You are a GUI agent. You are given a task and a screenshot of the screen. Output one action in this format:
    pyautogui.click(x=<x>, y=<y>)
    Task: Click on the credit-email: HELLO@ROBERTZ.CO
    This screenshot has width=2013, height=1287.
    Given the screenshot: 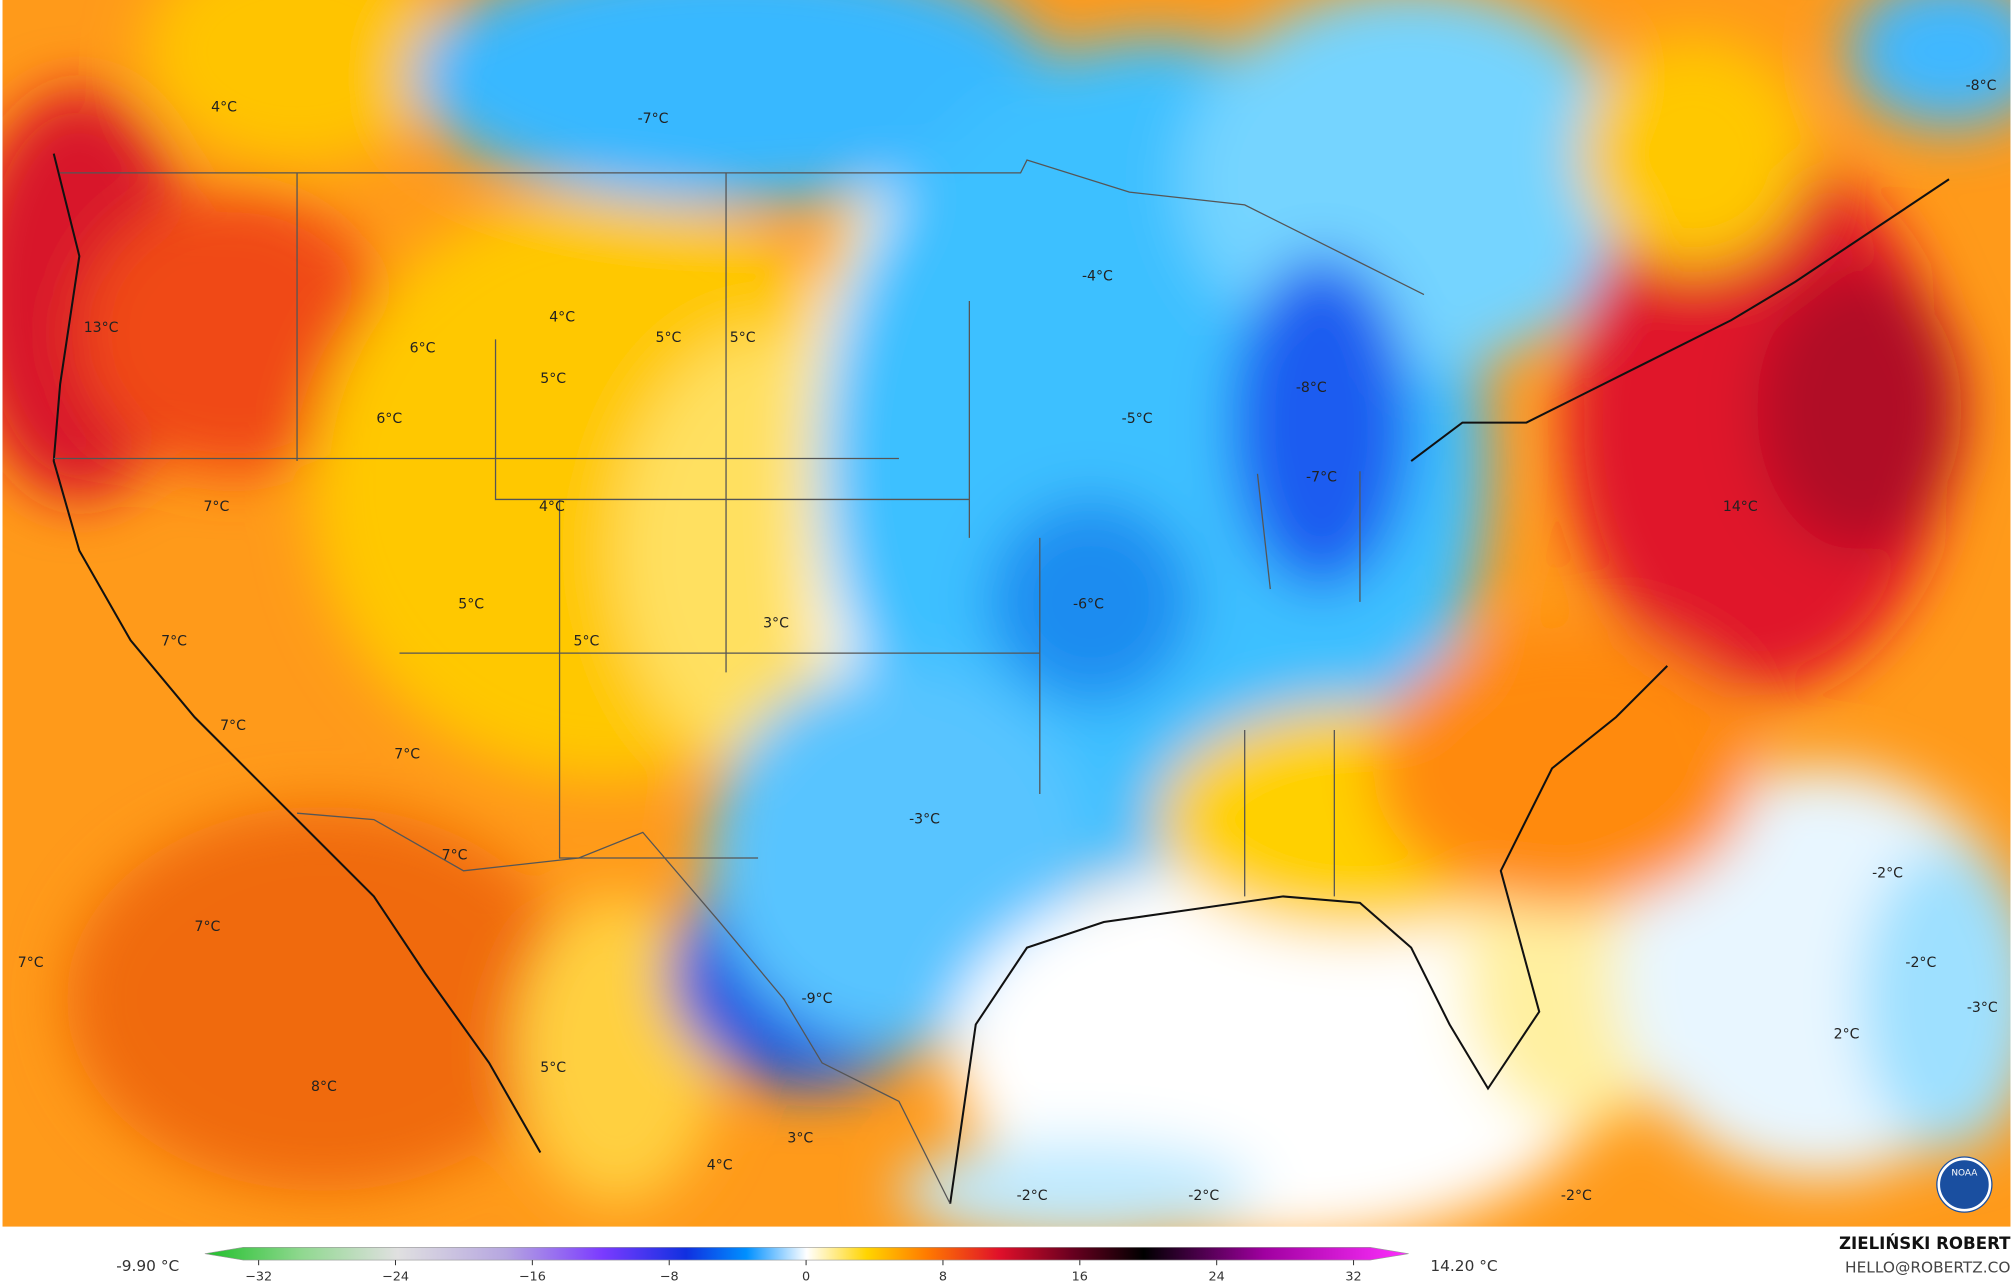 What is the action you would take?
    pyautogui.click(x=1927, y=1267)
    